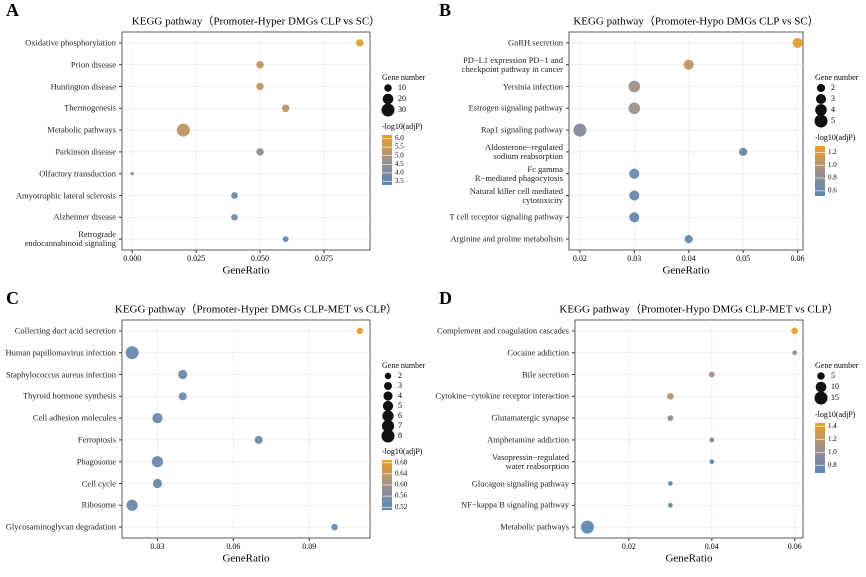 This screenshot has width=866, height=577. I want to click on colorbar-label: 0.52, so click(401, 507).